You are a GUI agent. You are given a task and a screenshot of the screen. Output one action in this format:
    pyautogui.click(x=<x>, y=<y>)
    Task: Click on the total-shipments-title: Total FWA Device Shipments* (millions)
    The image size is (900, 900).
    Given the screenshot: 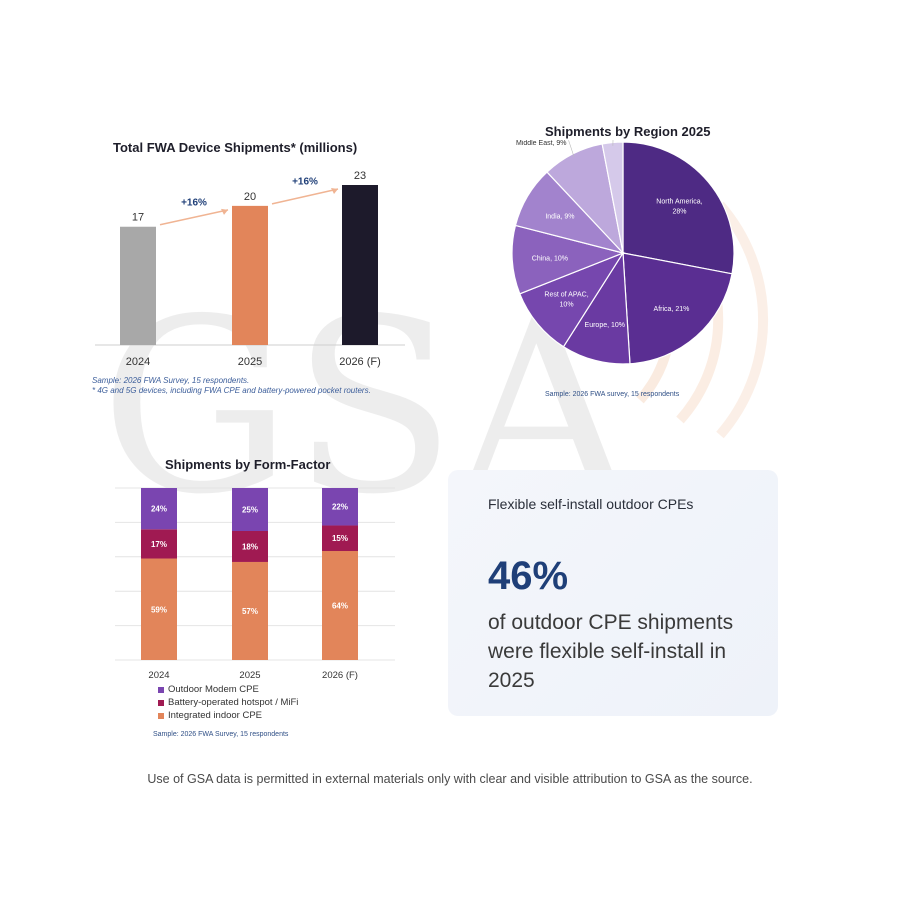 What is the action you would take?
    pyautogui.click(x=235, y=147)
    